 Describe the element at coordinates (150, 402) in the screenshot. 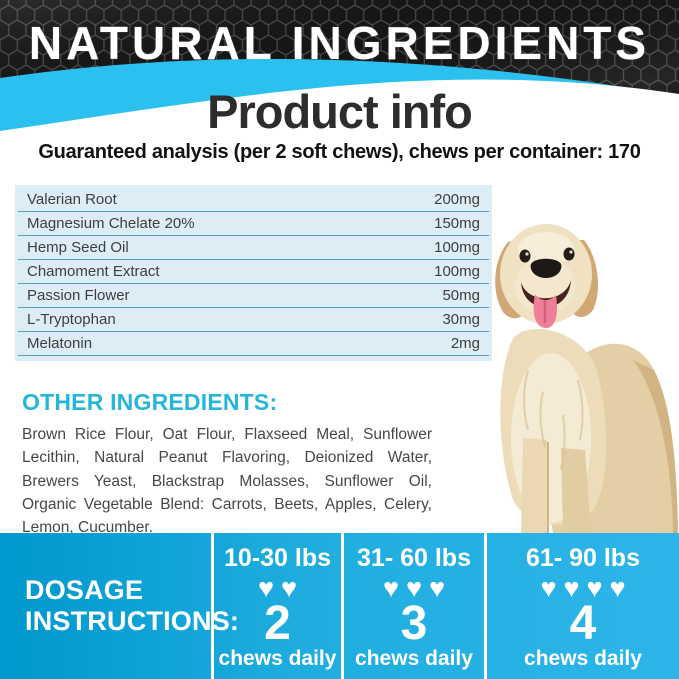

I see `other-ingredients-heading: OTHER INGREDIENTS:` at that location.